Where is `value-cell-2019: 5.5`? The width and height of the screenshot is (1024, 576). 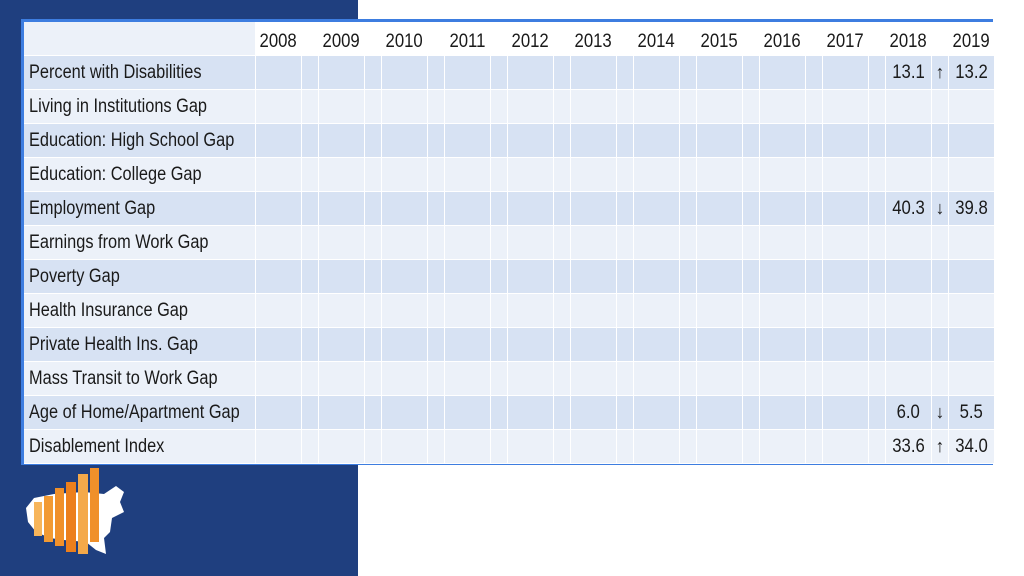
value-cell-2019: 5.5 is located at coordinates (972, 413).